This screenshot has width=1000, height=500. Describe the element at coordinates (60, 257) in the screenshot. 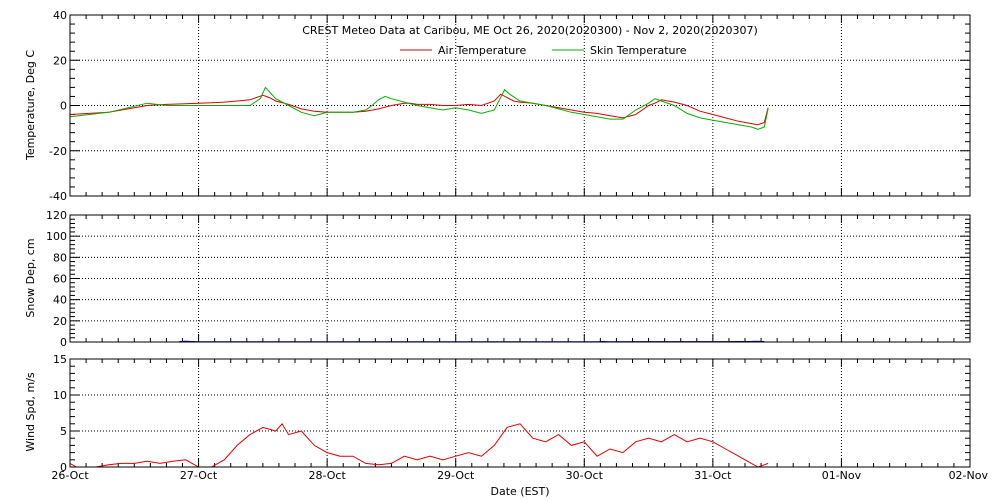

I see `snow-ytick-label: 80` at that location.